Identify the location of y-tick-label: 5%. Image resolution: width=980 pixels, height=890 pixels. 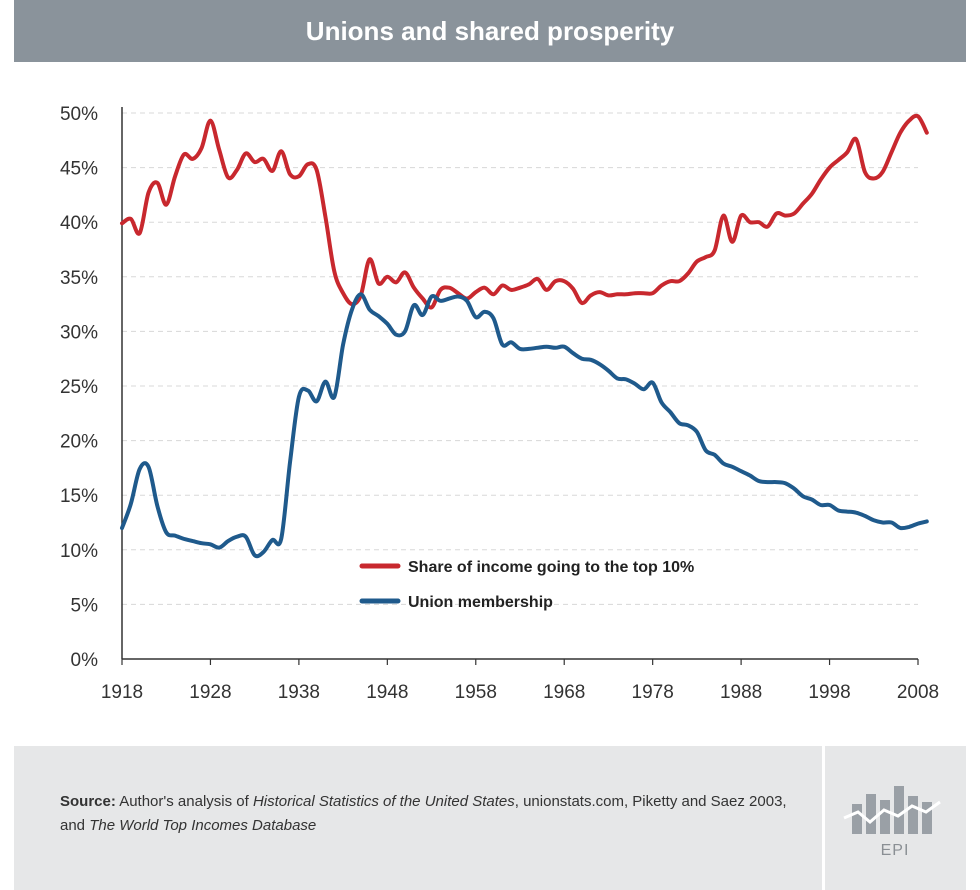
(85, 605).